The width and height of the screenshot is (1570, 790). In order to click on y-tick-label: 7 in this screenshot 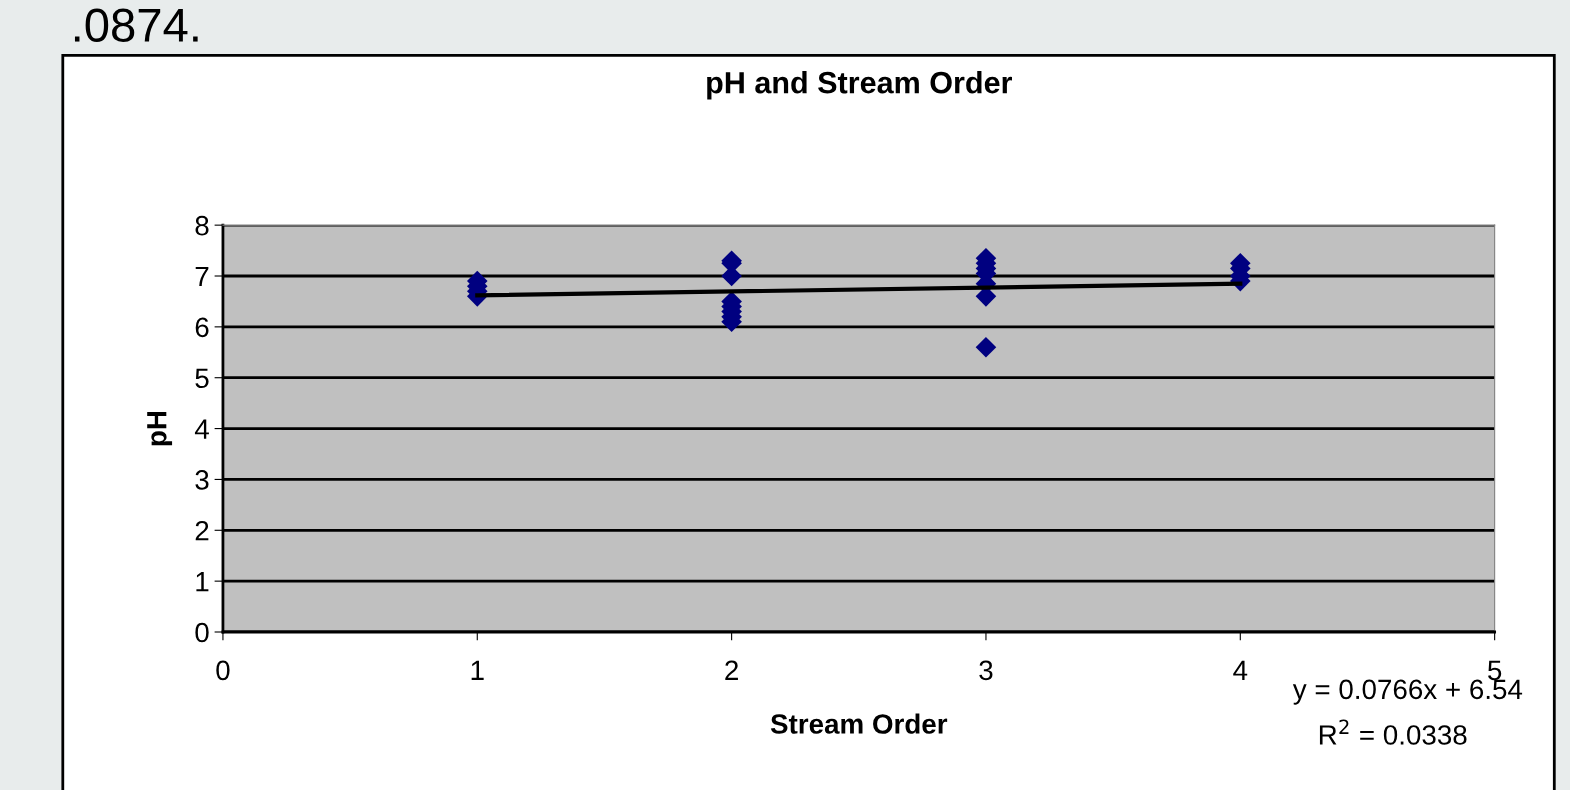, I will do `click(202, 276)`.